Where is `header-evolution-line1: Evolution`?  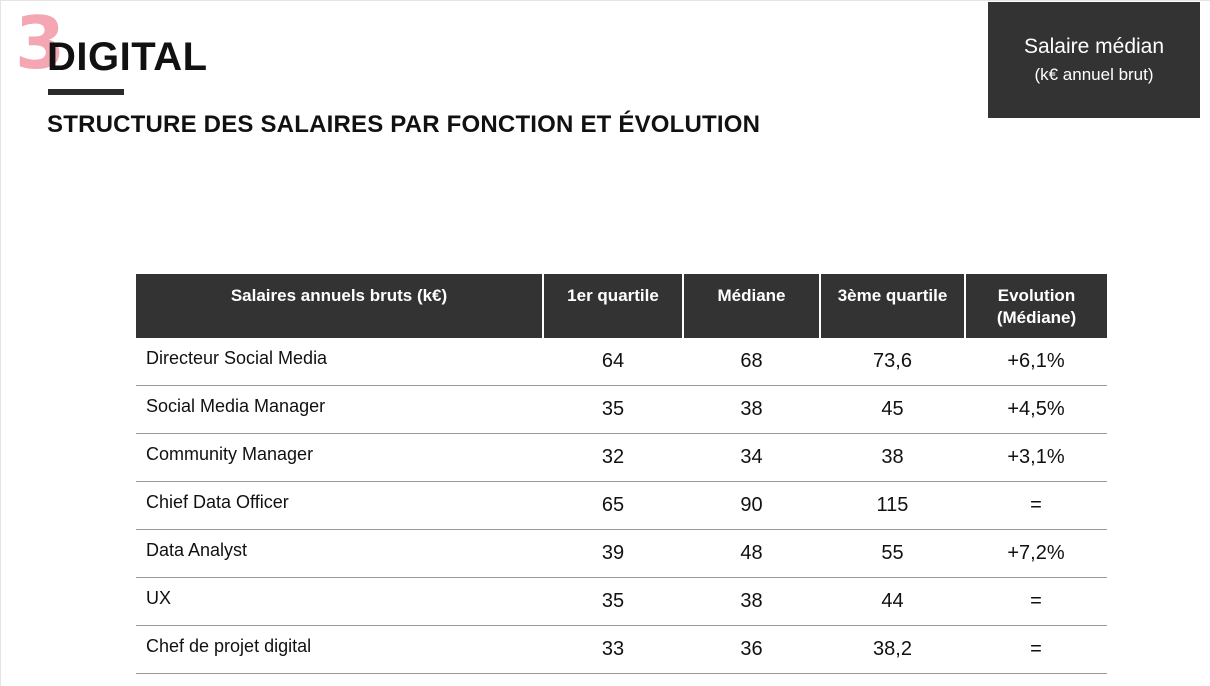 header-evolution-line1: Evolution is located at coordinates (1036, 295).